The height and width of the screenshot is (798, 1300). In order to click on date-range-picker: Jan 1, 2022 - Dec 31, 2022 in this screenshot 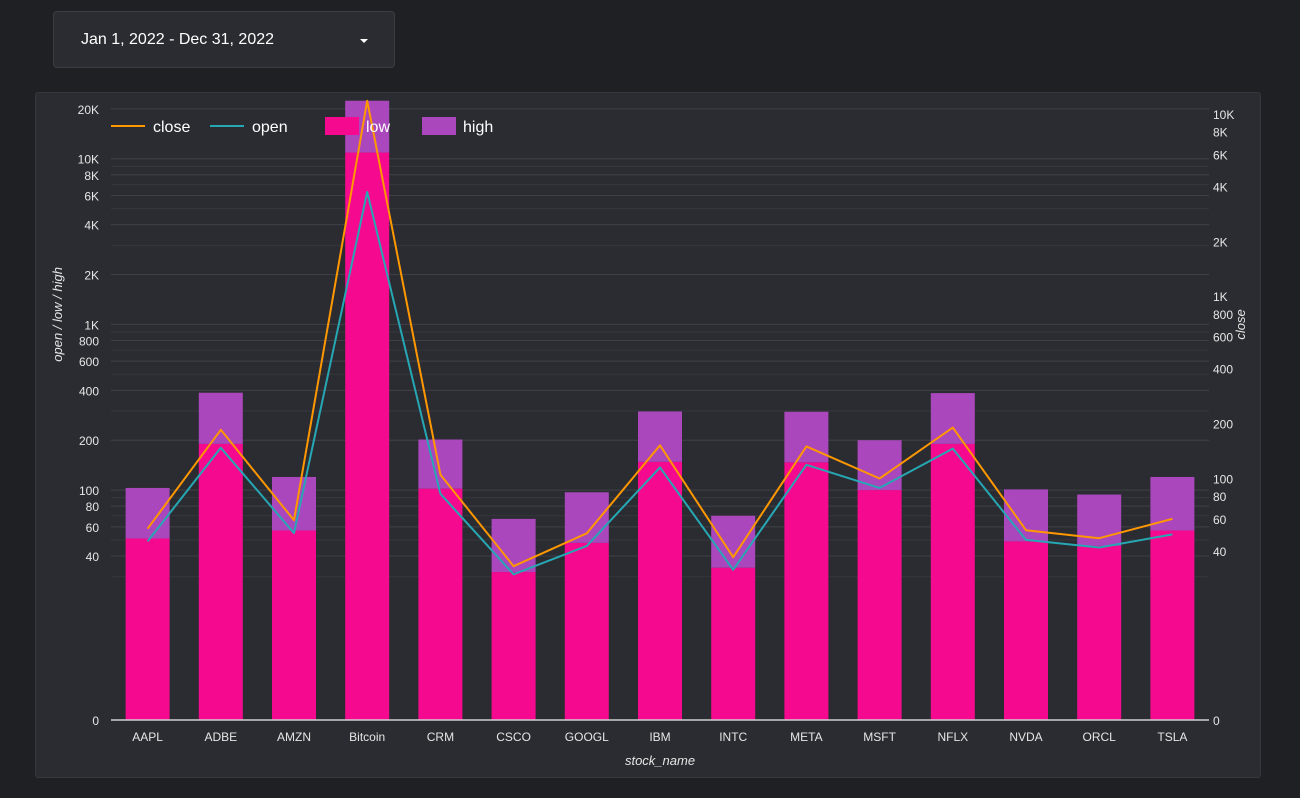, I will do `click(224, 39)`.